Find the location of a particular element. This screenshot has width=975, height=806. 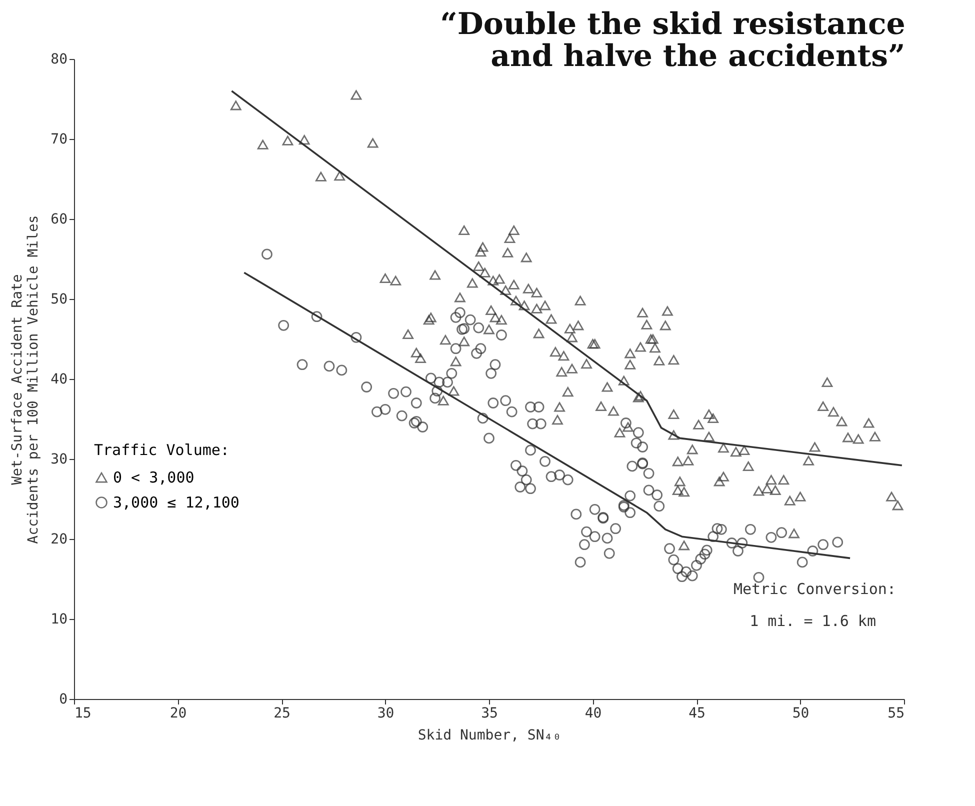

x-tick-label: 30 is located at coordinates (385, 714).